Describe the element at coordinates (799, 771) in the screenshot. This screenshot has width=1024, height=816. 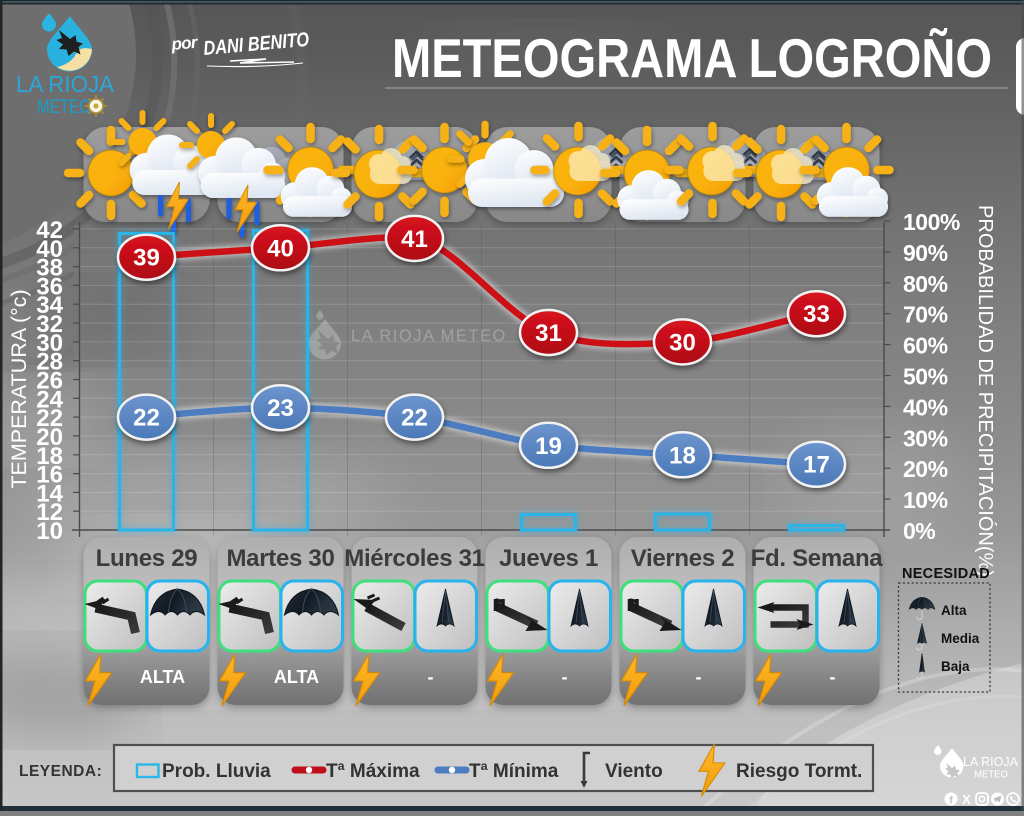
I see `svg-text: Riesgo Tormt.` at that location.